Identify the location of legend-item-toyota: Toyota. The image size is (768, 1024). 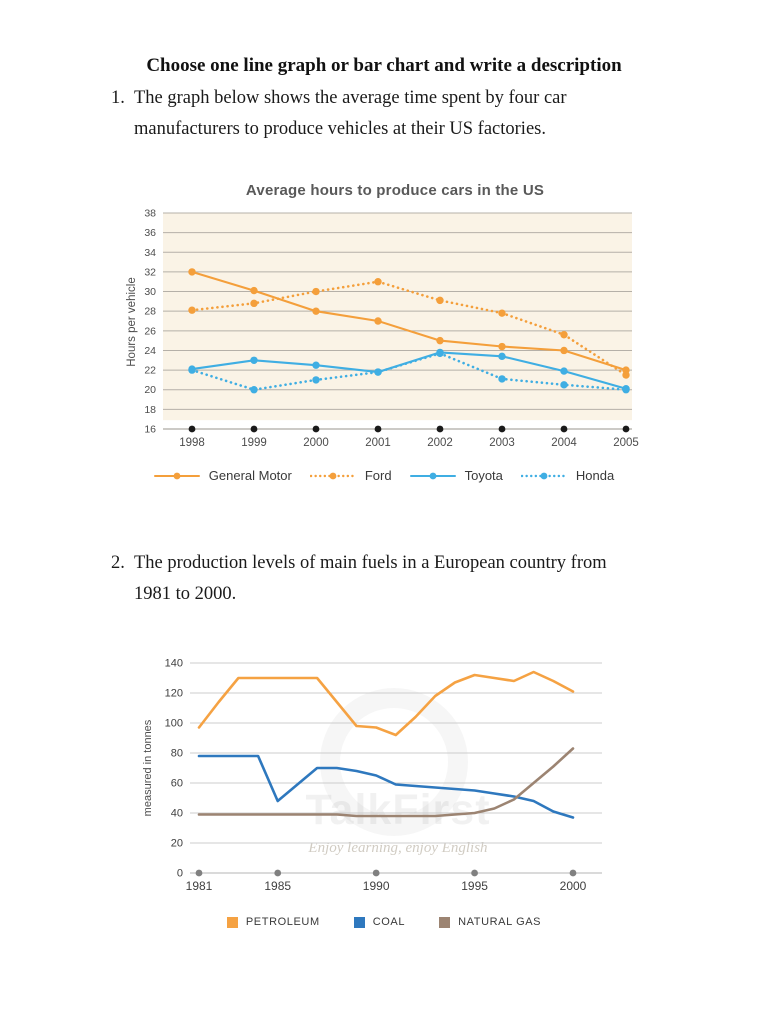
(456, 475).